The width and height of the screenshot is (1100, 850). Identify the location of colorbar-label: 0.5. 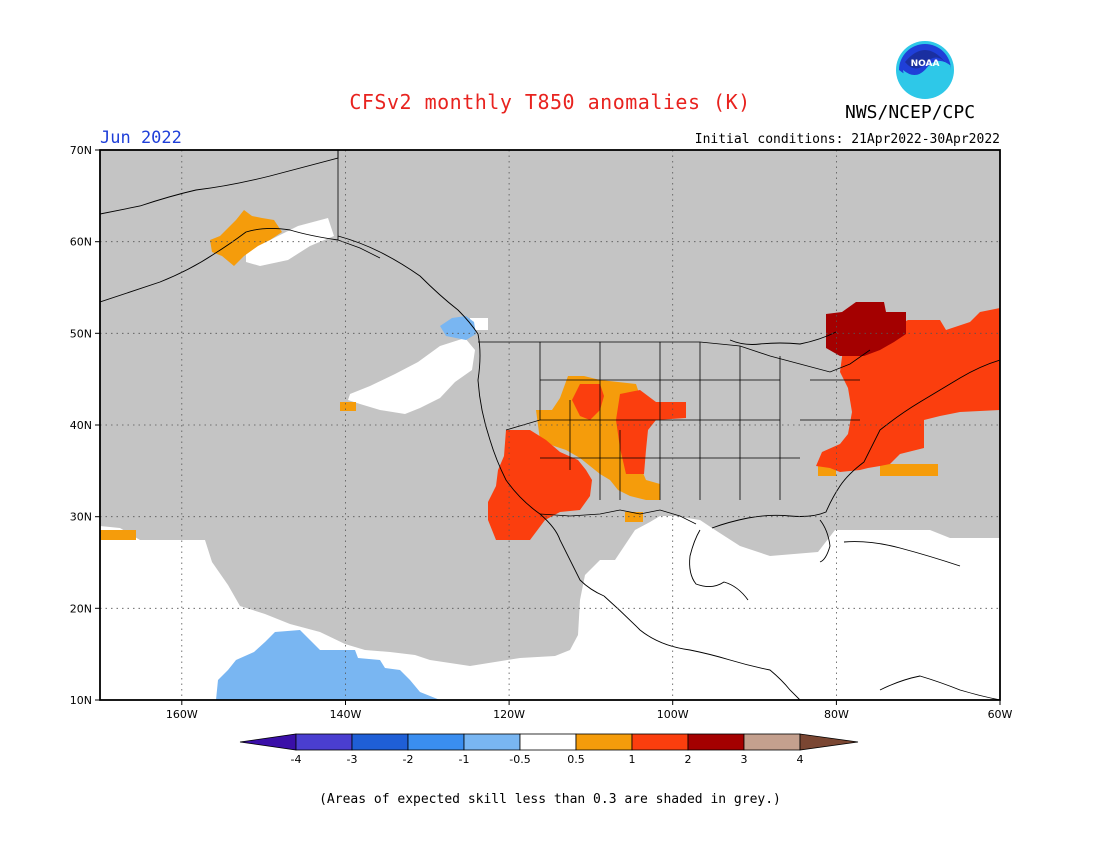
(576, 759).